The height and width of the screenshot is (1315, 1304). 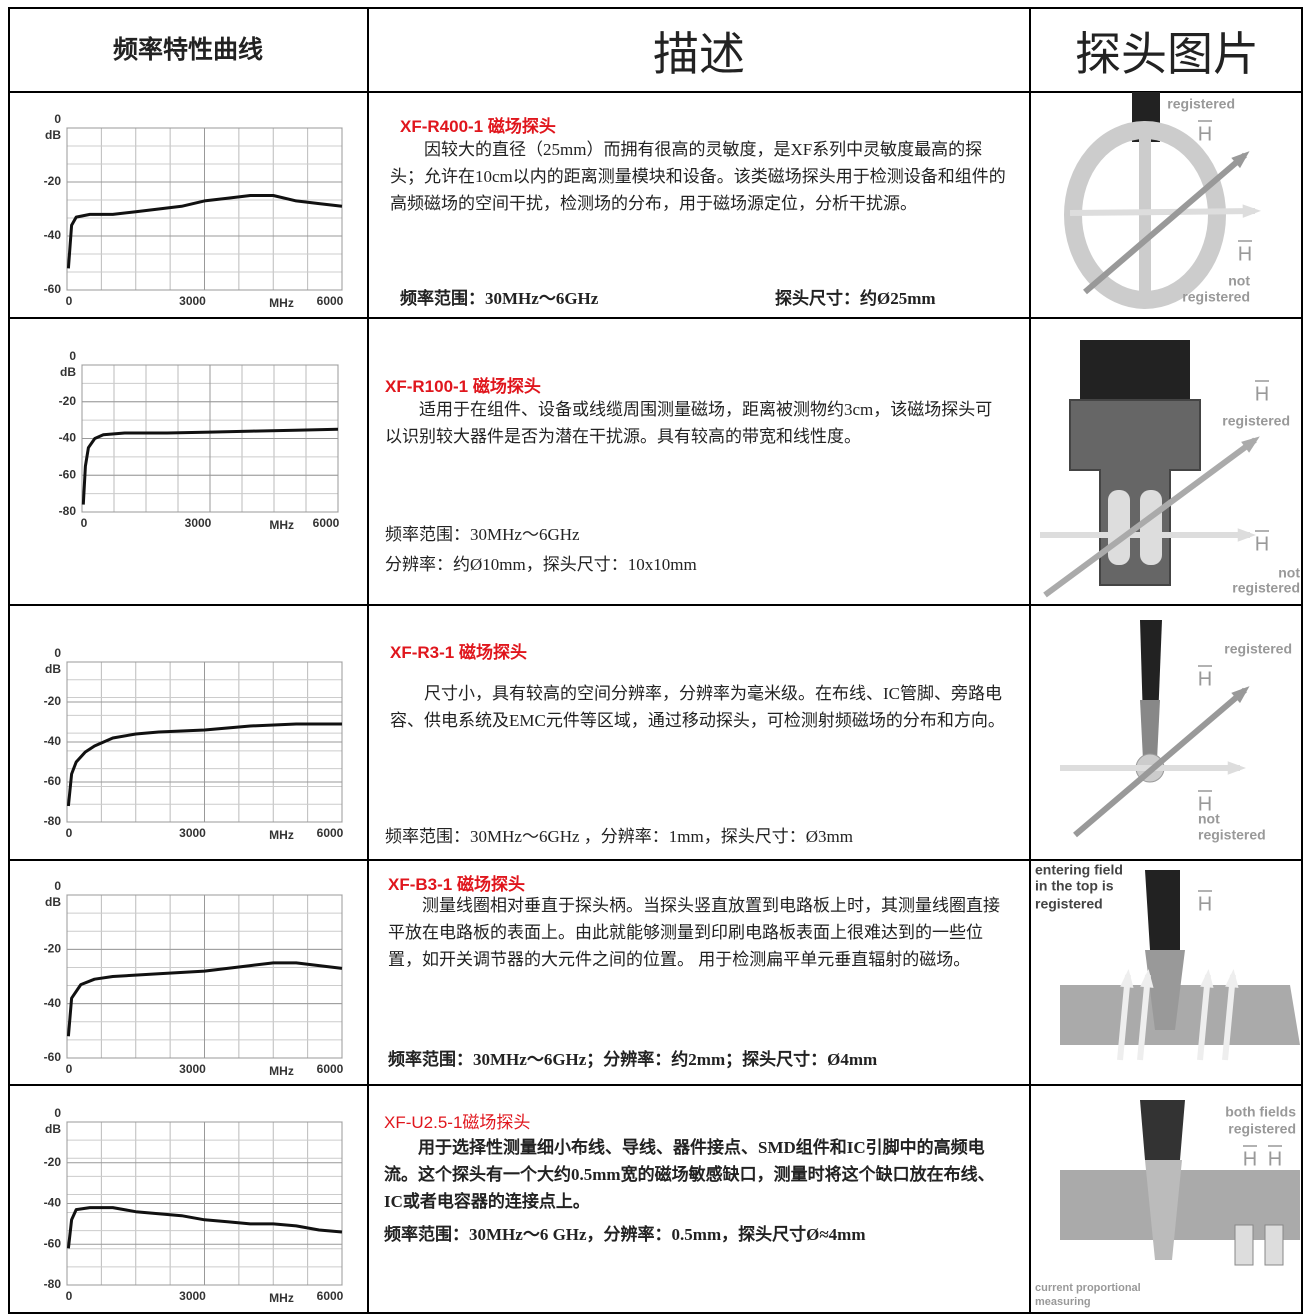 I want to click on row-spec: 分辨率：约Ø10mm，探头尺寸：10x10mm, so click(x=541, y=564).